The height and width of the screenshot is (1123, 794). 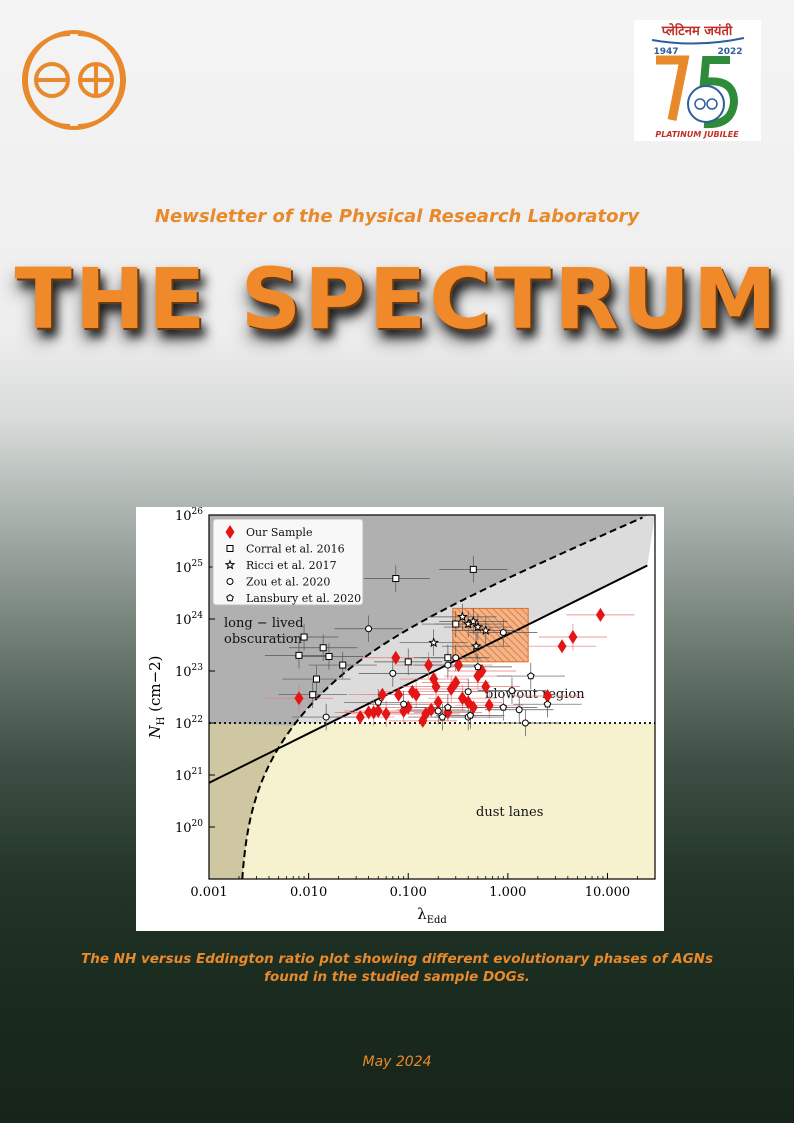 I want to click on y-tick-label: 1026, so click(x=189, y=515).